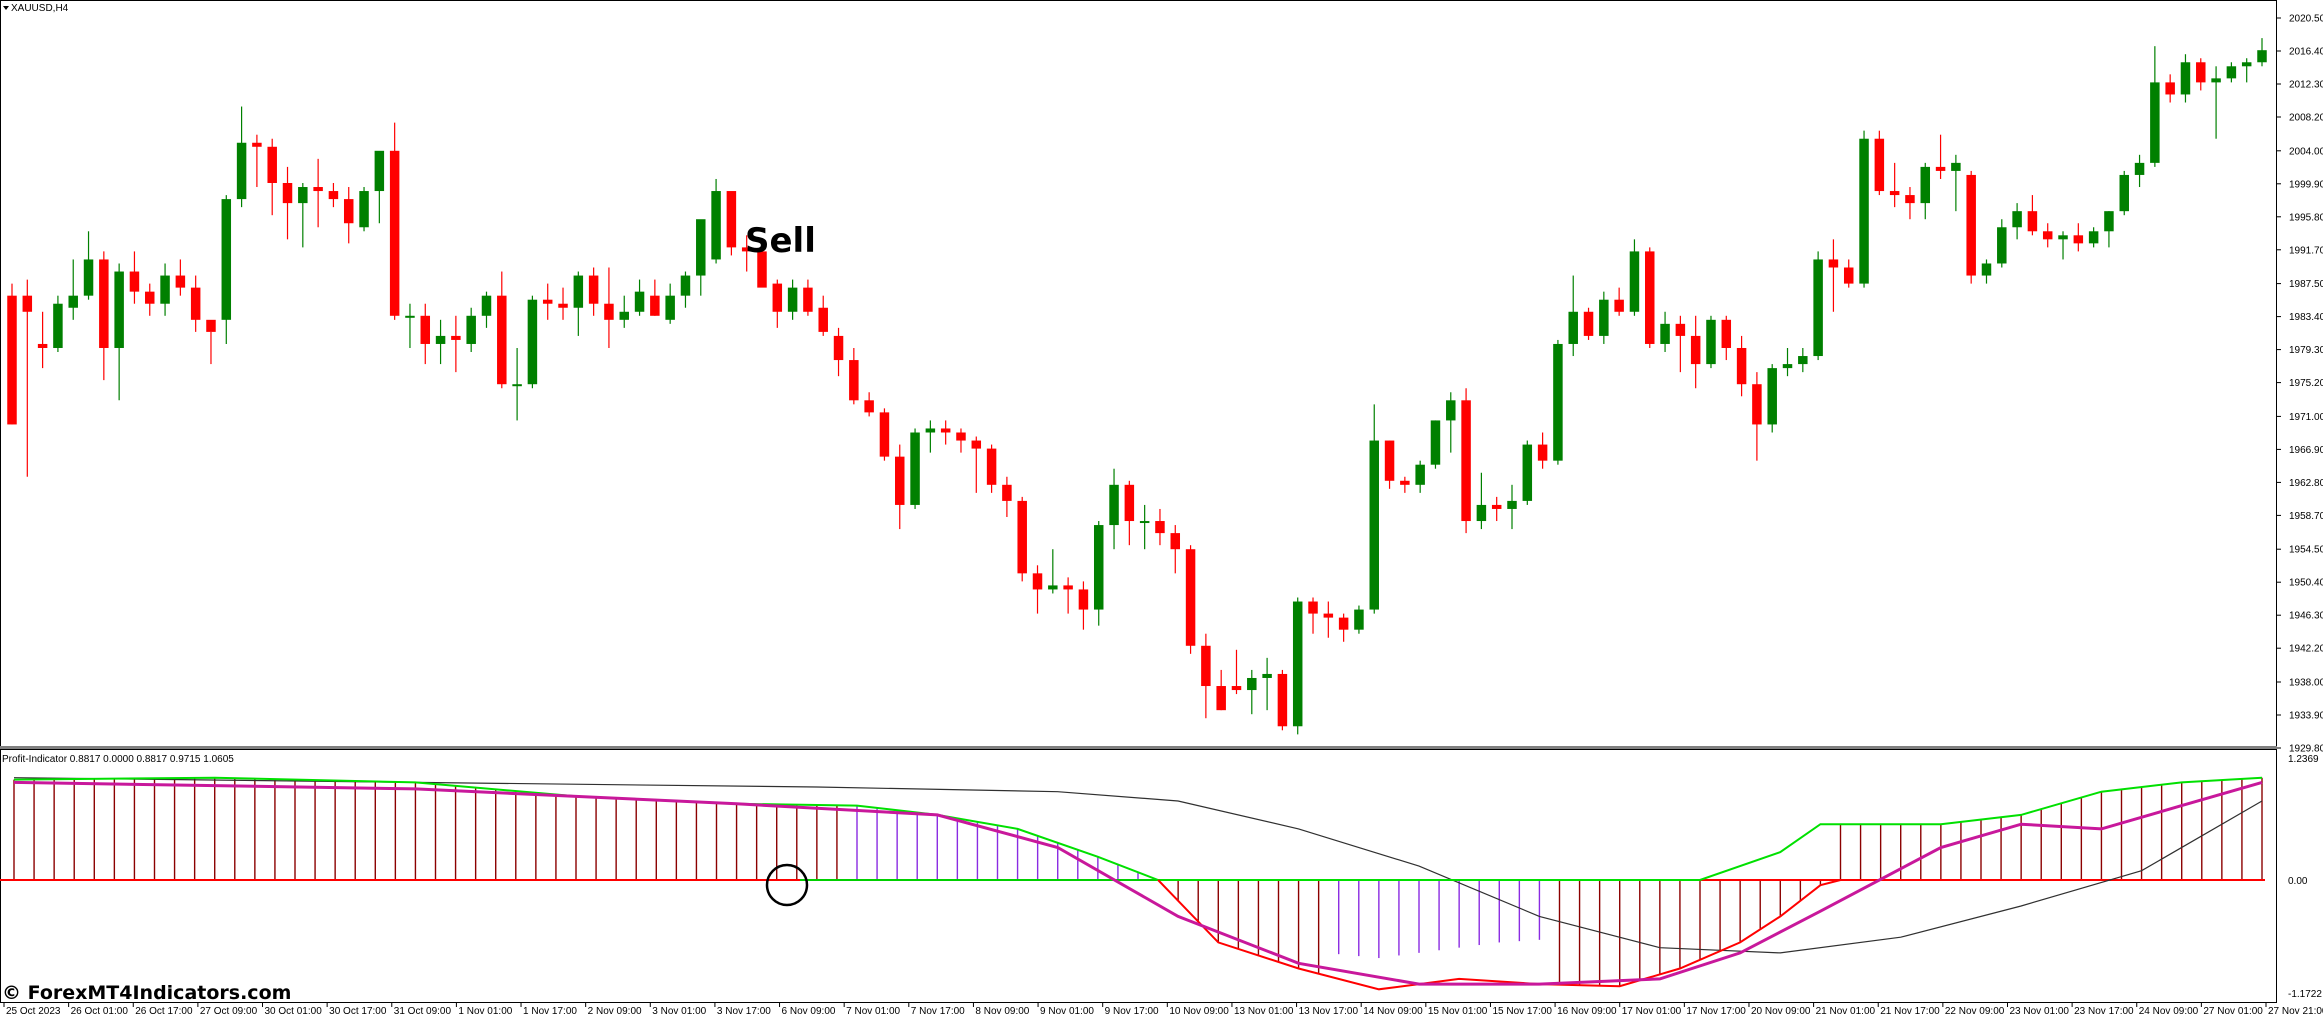 The image size is (2323, 1018). Describe the element at coordinates (1499, 935) in the screenshot. I see `negative-signal-line` at that location.